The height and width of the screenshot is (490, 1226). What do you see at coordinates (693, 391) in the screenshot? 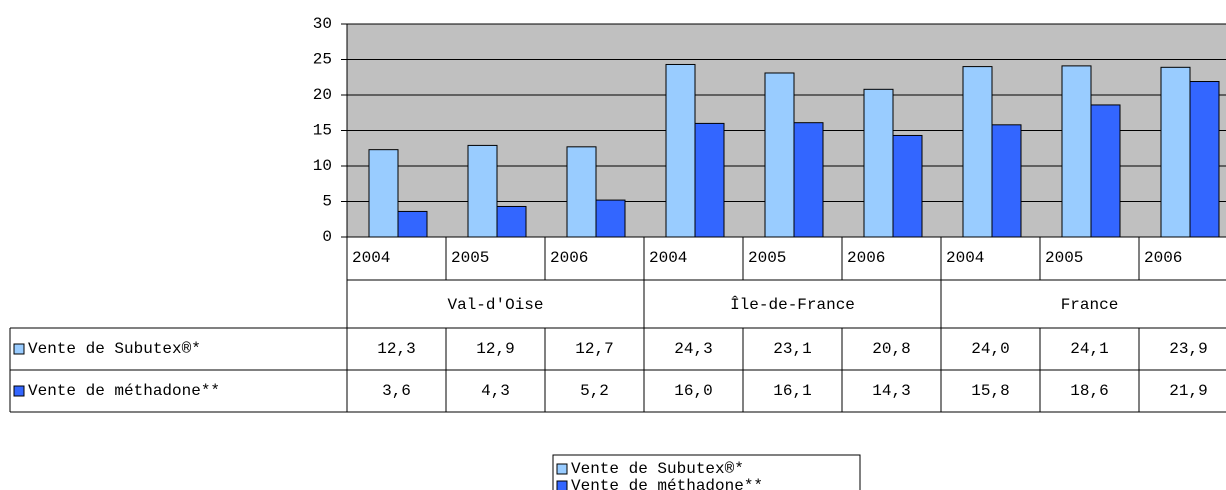
I see `table-value: 16,0` at bounding box center [693, 391].